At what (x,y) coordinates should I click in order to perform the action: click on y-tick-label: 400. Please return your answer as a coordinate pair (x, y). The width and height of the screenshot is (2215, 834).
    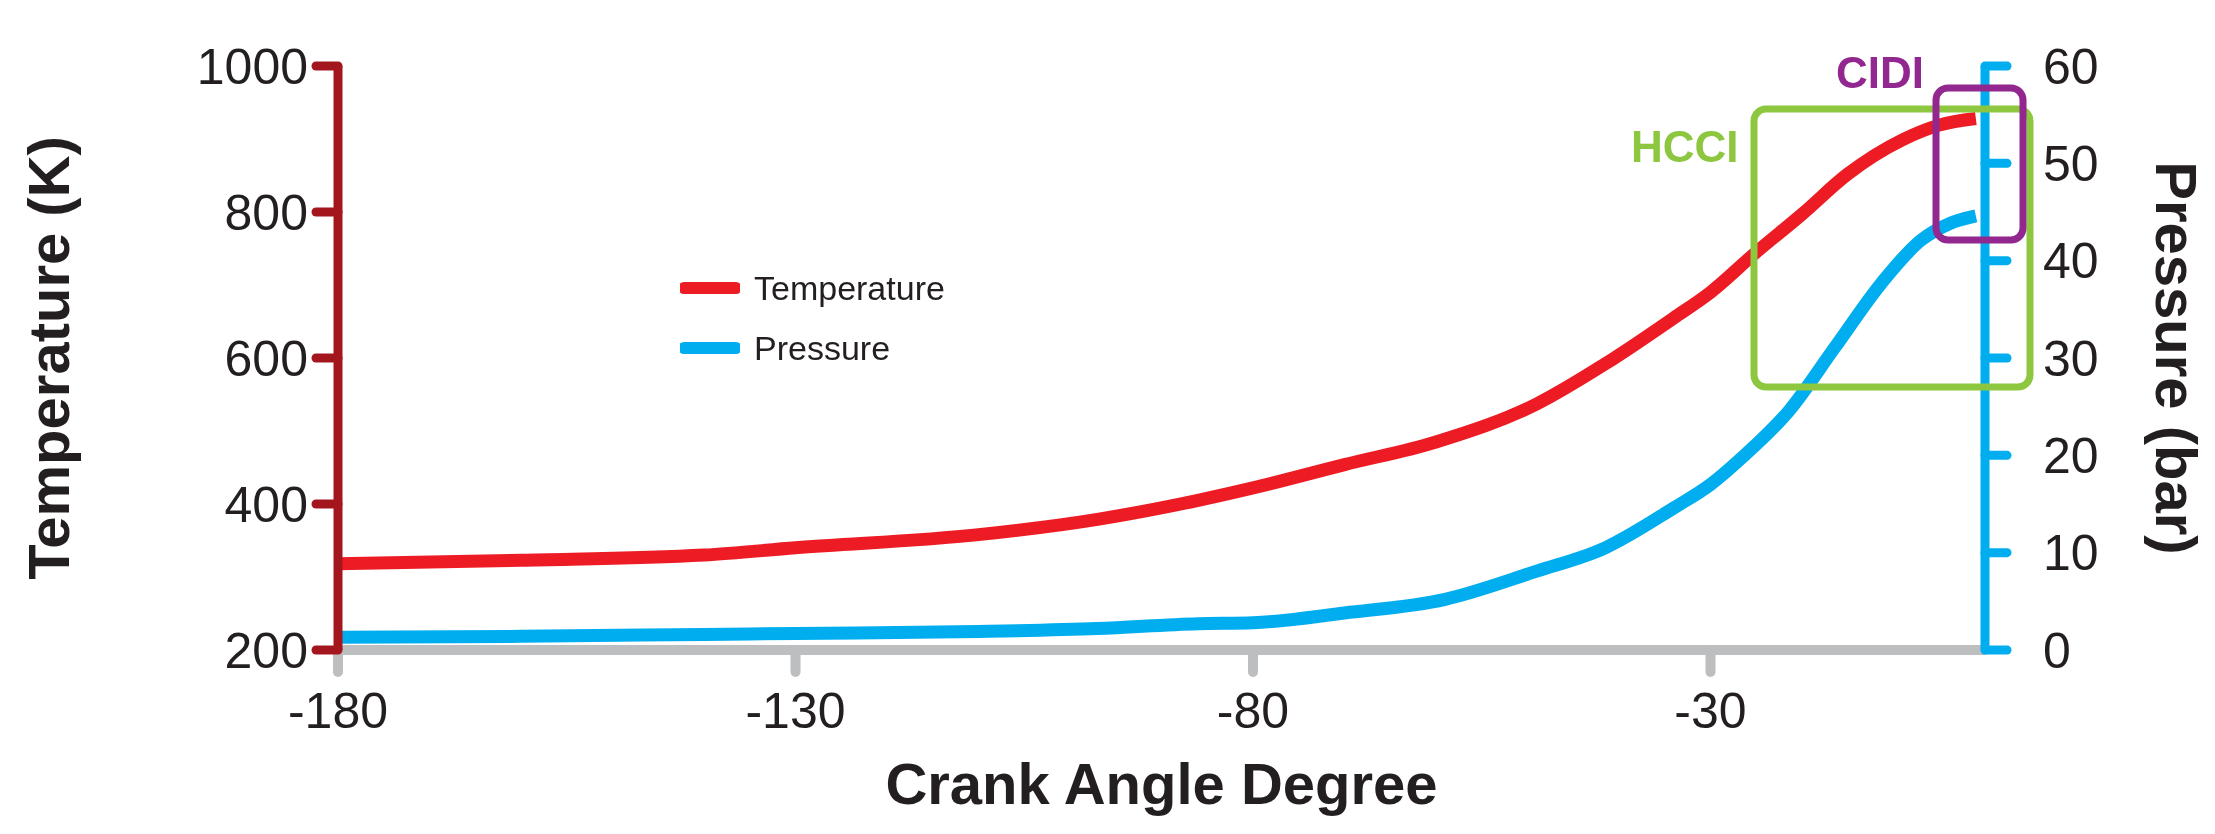
    Looking at the image, I should click on (266, 504).